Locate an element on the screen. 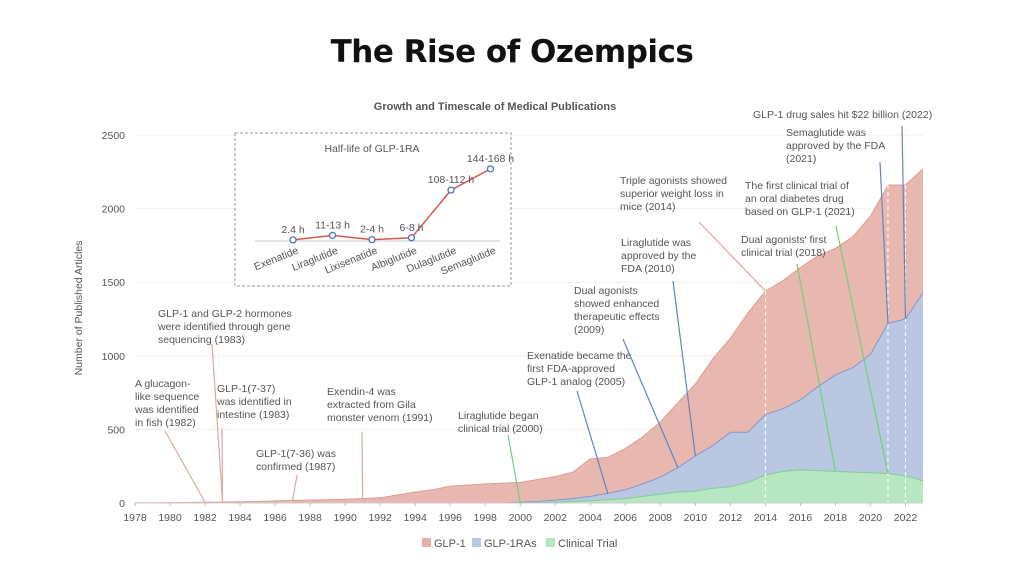 This screenshot has height=576, width=1024. y-tick-label: 500 is located at coordinates (116, 430).